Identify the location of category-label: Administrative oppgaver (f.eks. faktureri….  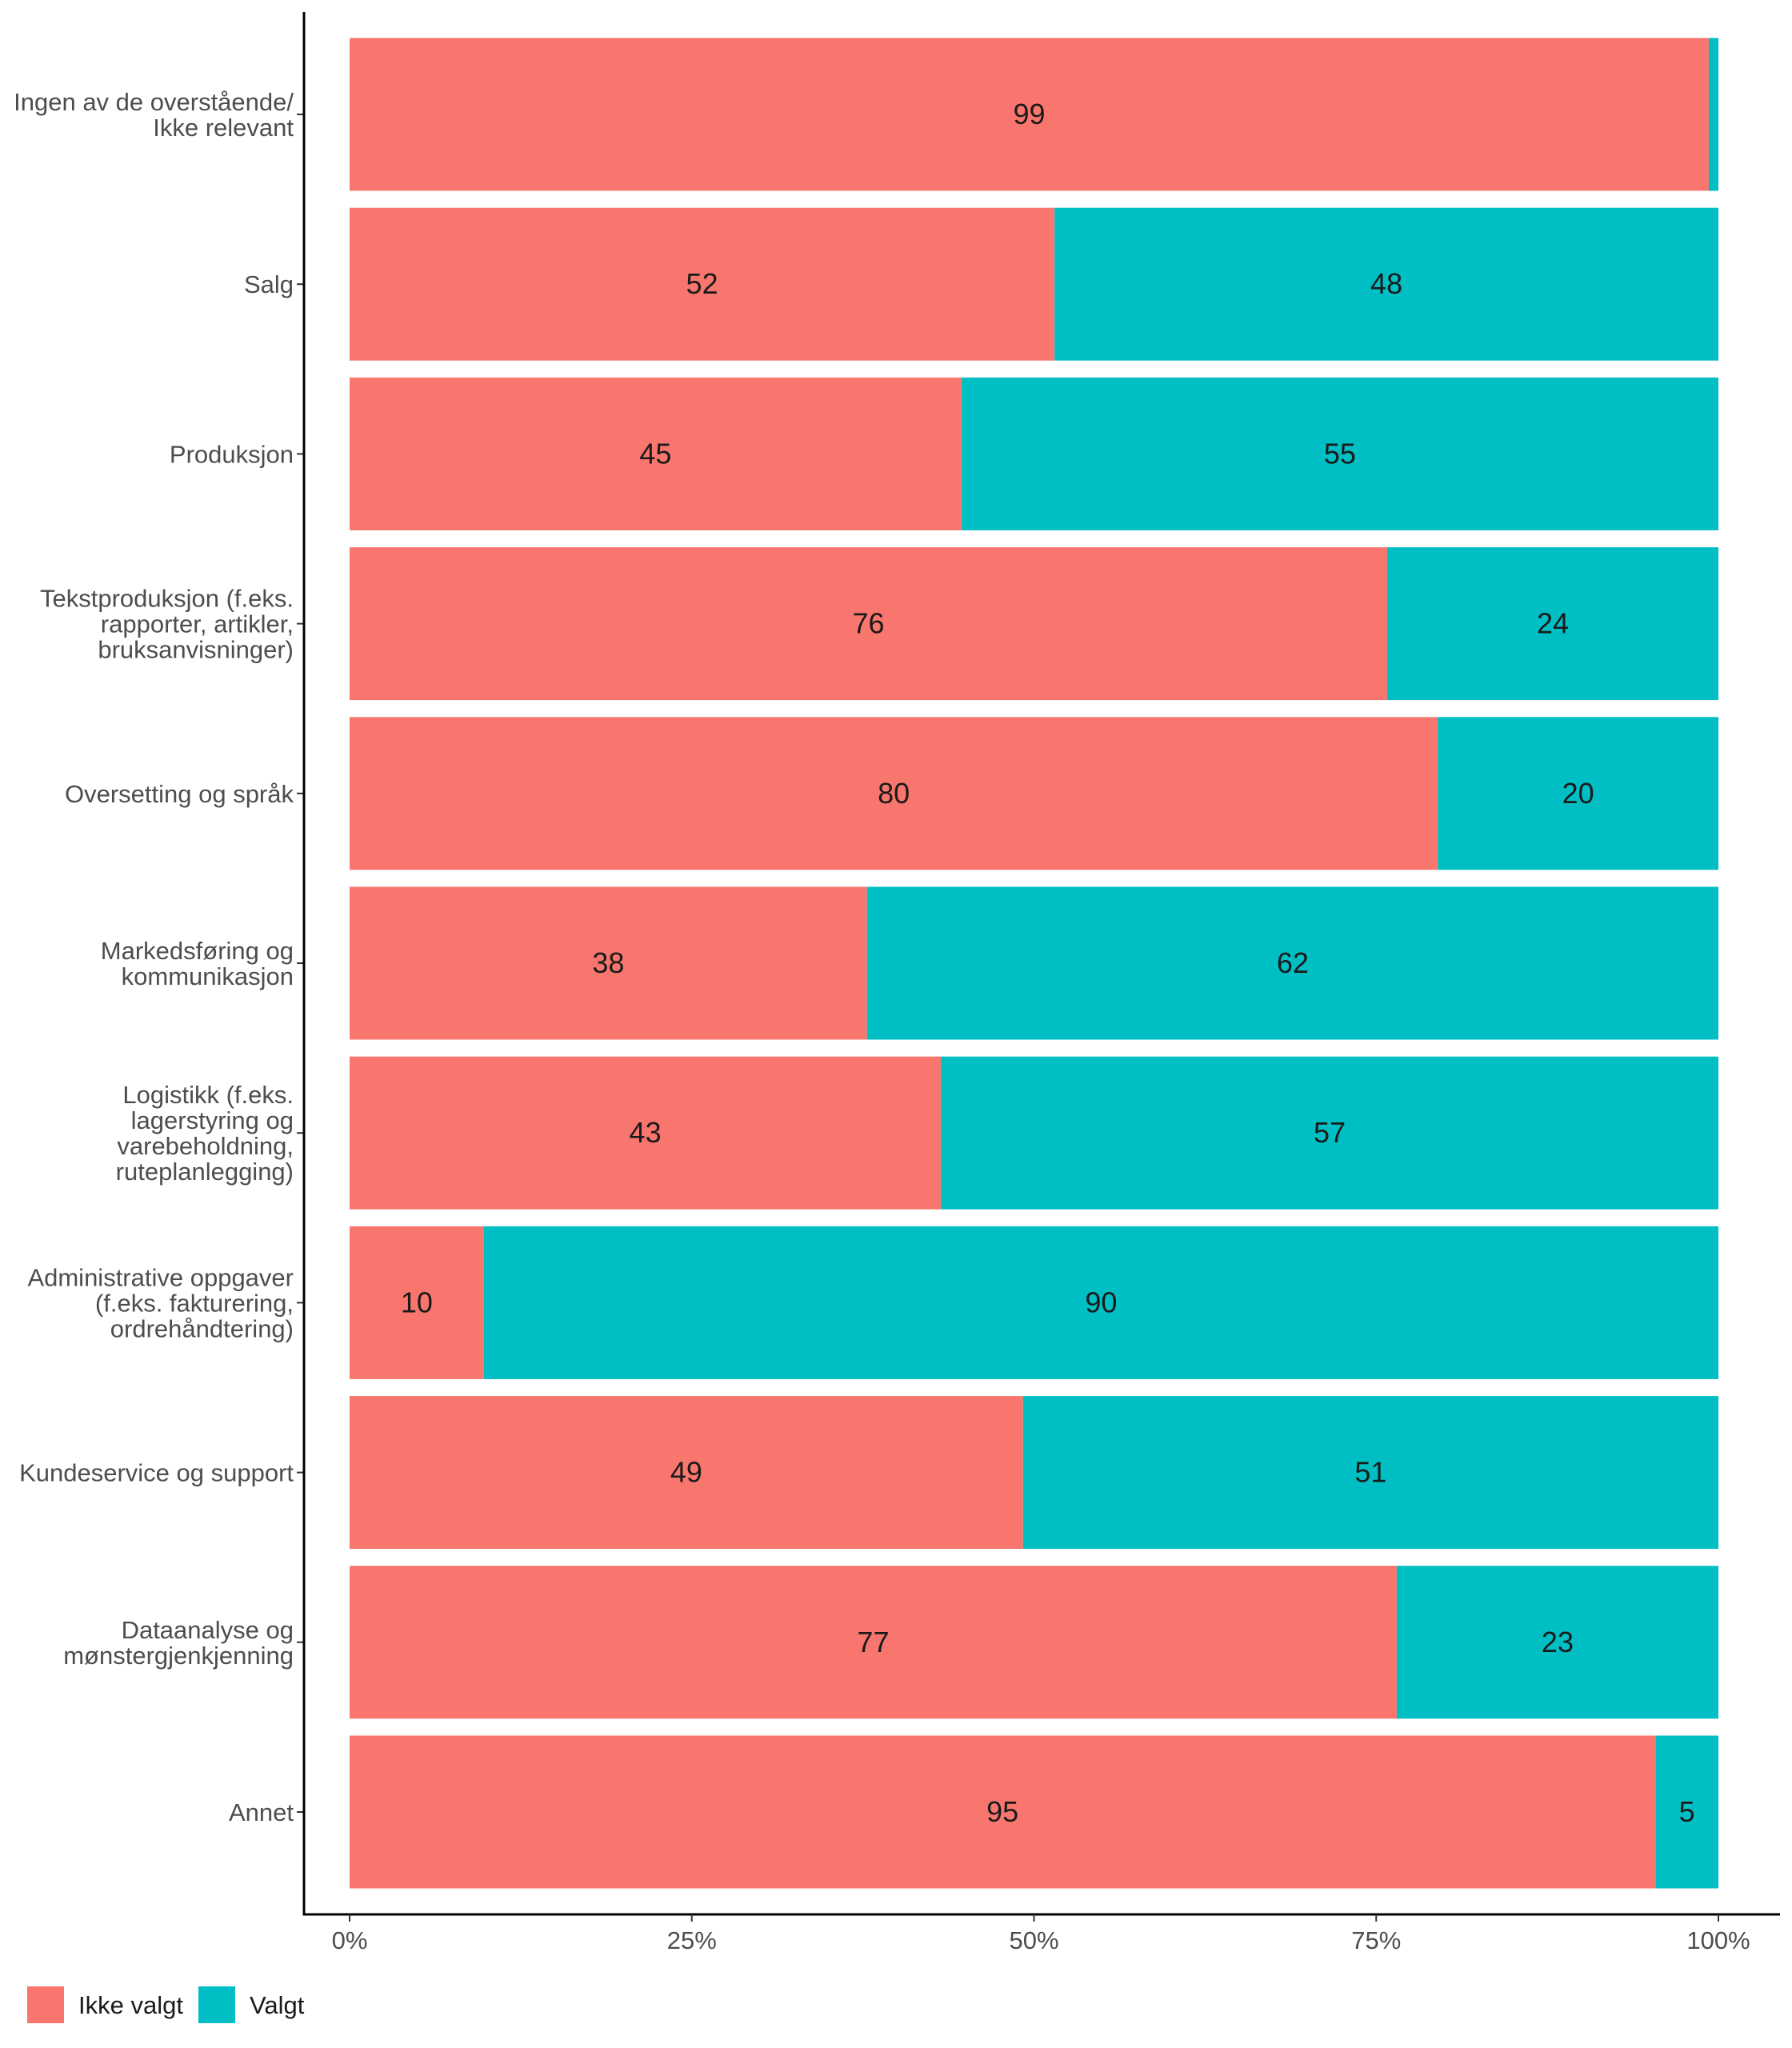
(160, 1302).